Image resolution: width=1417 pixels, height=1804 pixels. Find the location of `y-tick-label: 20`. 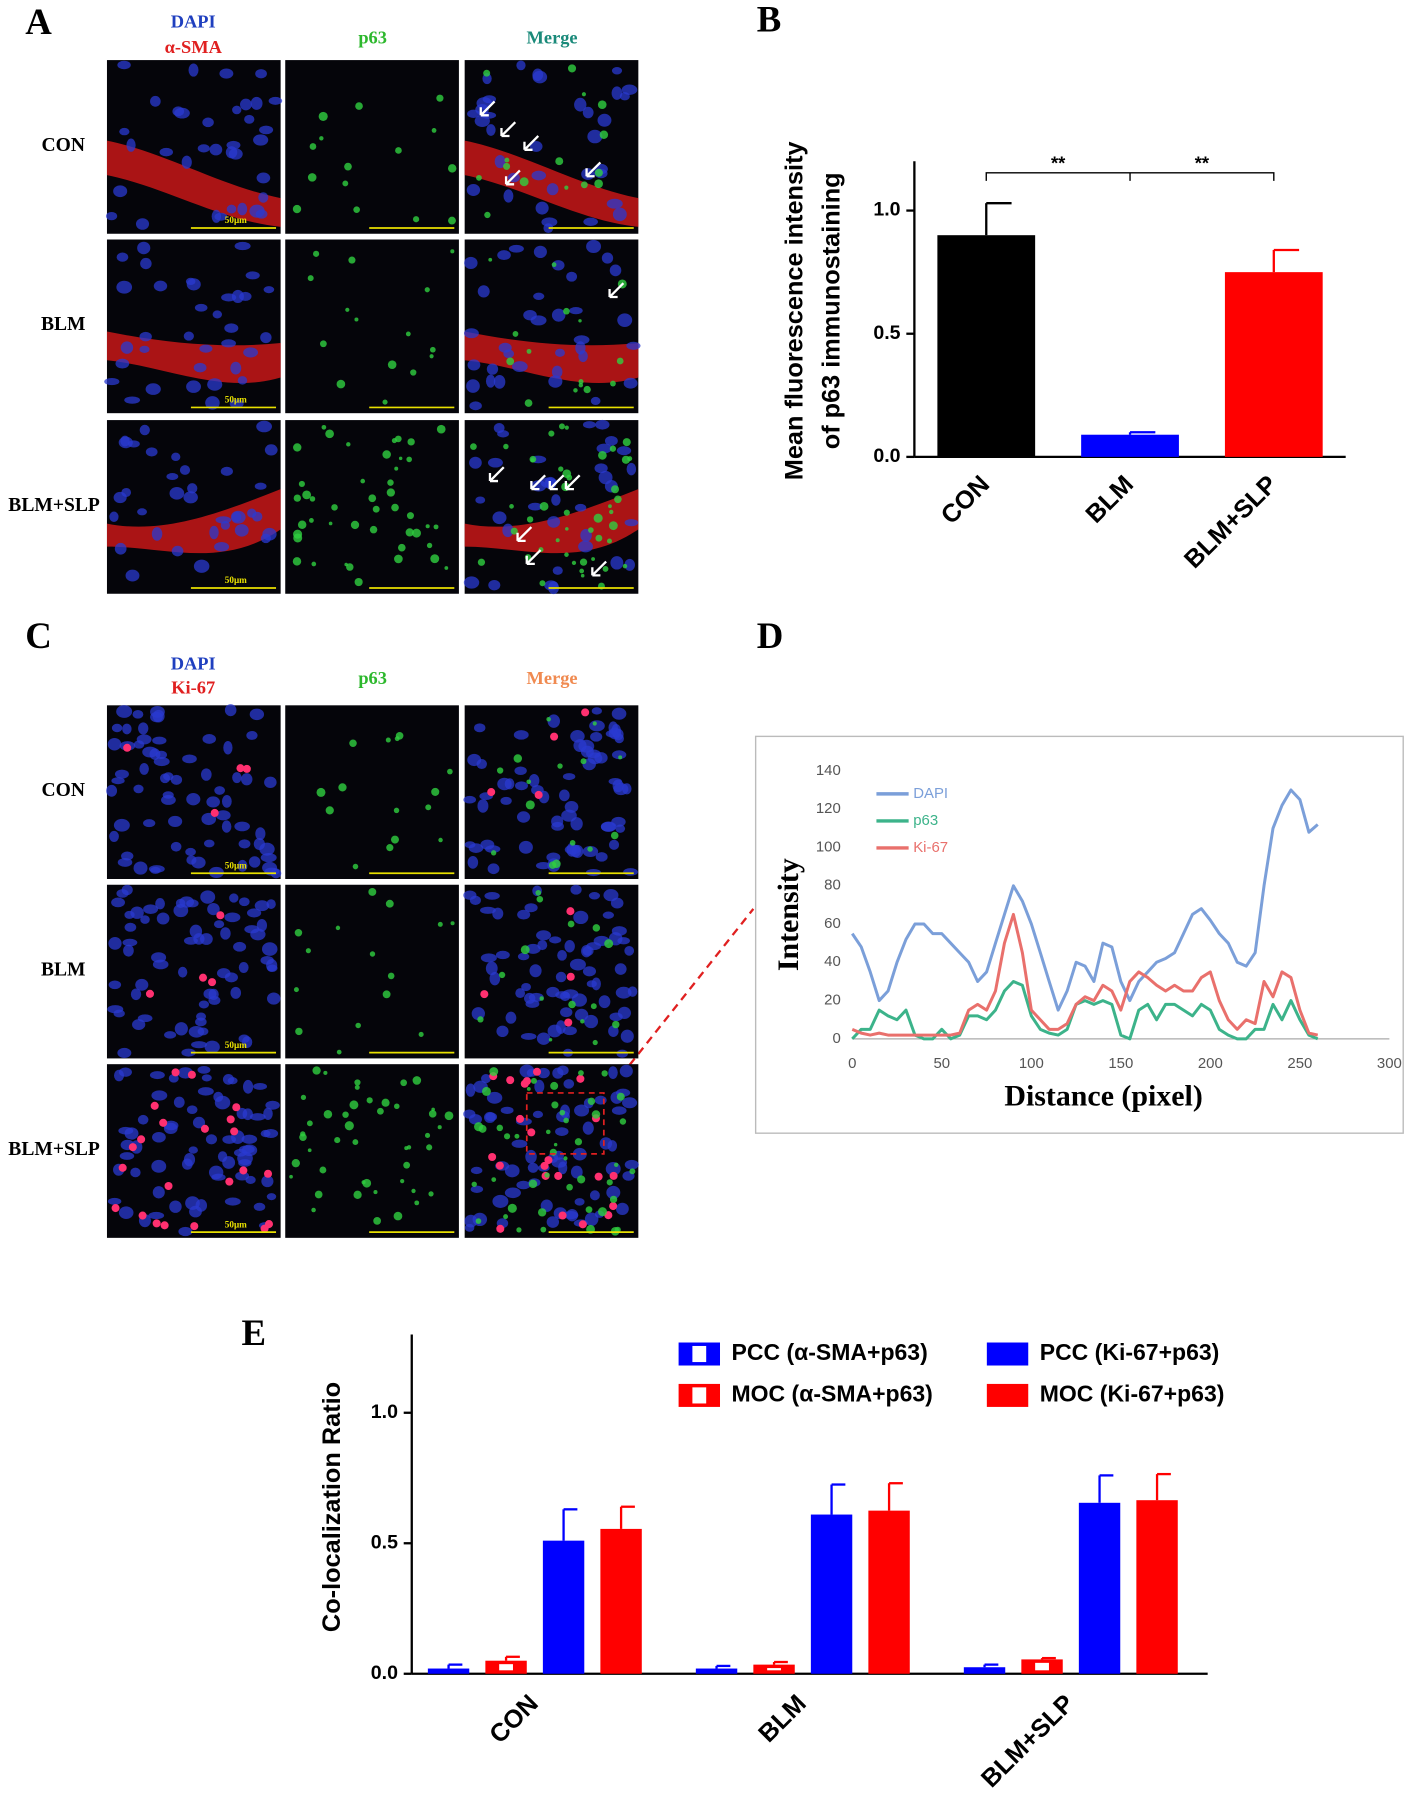

y-tick-label: 20 is located at coordinates (832, 1000).